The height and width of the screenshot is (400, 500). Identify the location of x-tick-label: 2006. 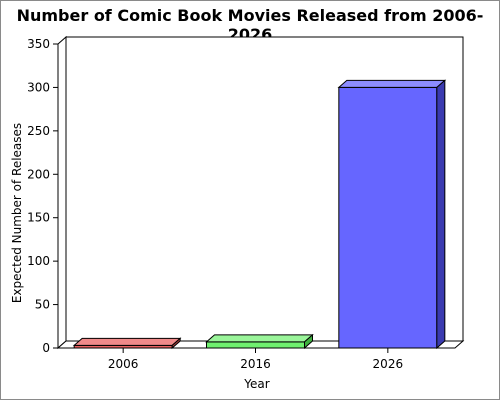
(123, 364).